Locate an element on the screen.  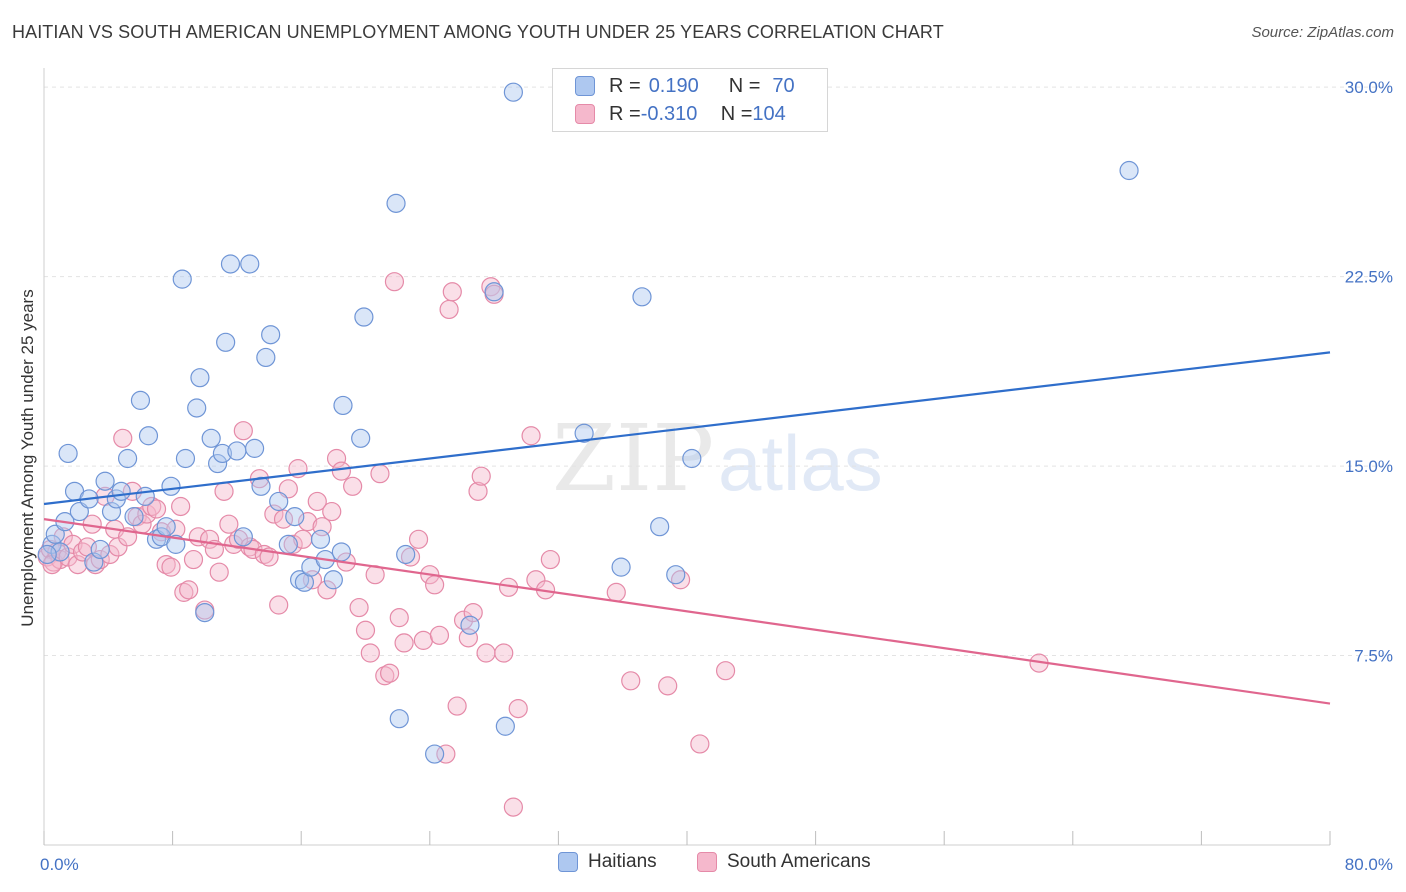
bottom-legend-label: Haitians is located at coordinates (622, 861).